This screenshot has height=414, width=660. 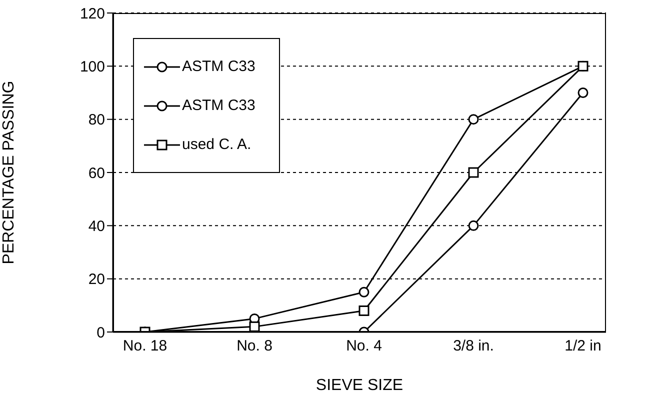 I want to click on y-tick-label: 40, so click(x=96, y=226).